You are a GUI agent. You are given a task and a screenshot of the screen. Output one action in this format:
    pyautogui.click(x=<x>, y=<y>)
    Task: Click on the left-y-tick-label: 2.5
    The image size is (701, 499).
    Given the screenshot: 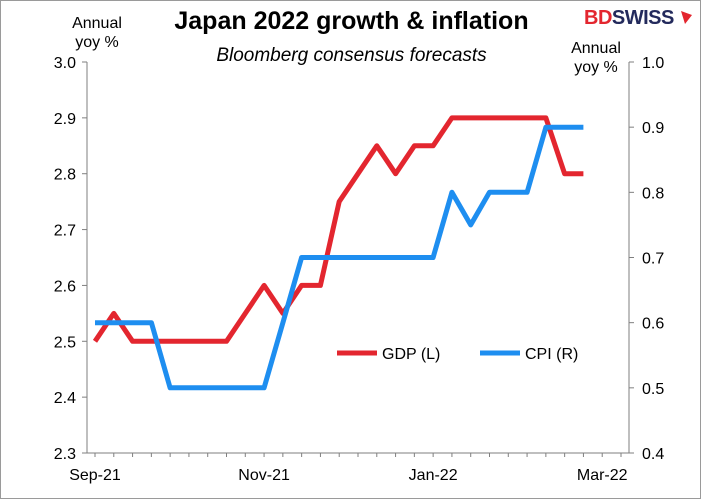 What is the action you would take?
    pyautogui.click(x=65, y=342)
    